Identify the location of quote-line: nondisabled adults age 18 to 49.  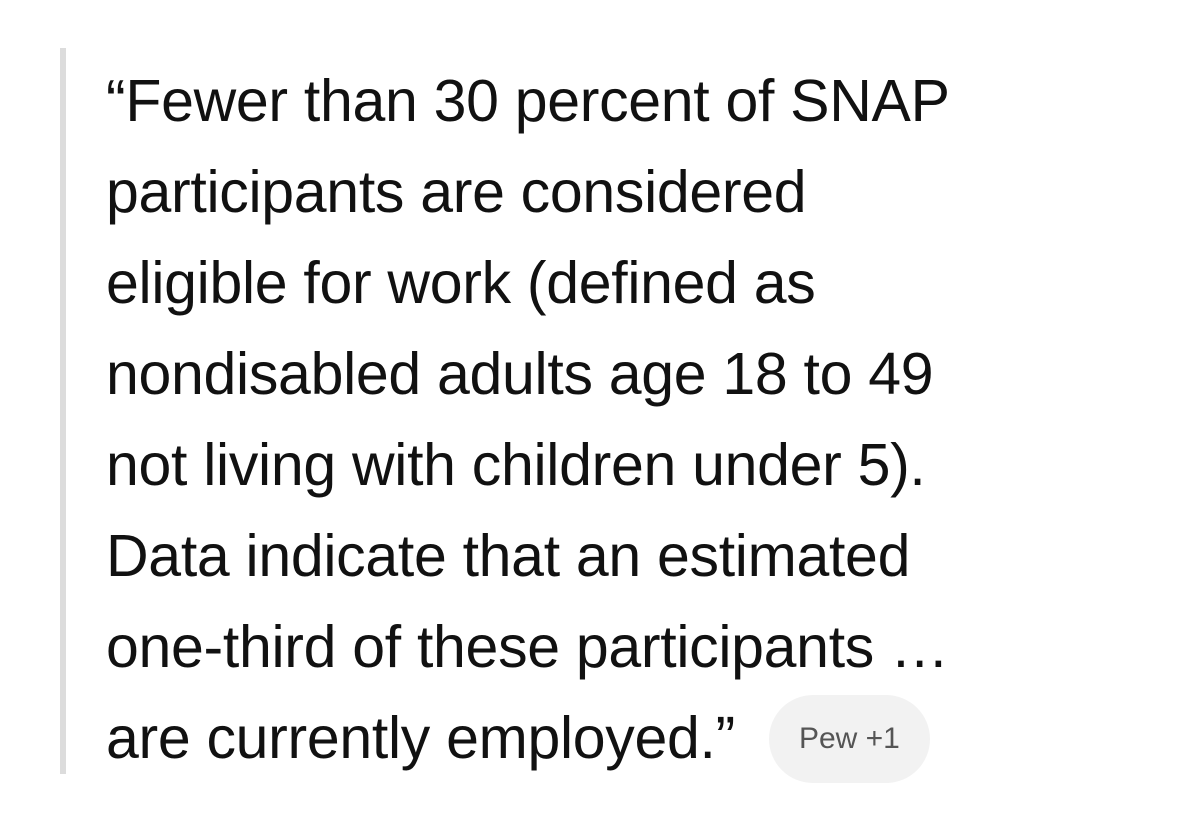
(520, 374).